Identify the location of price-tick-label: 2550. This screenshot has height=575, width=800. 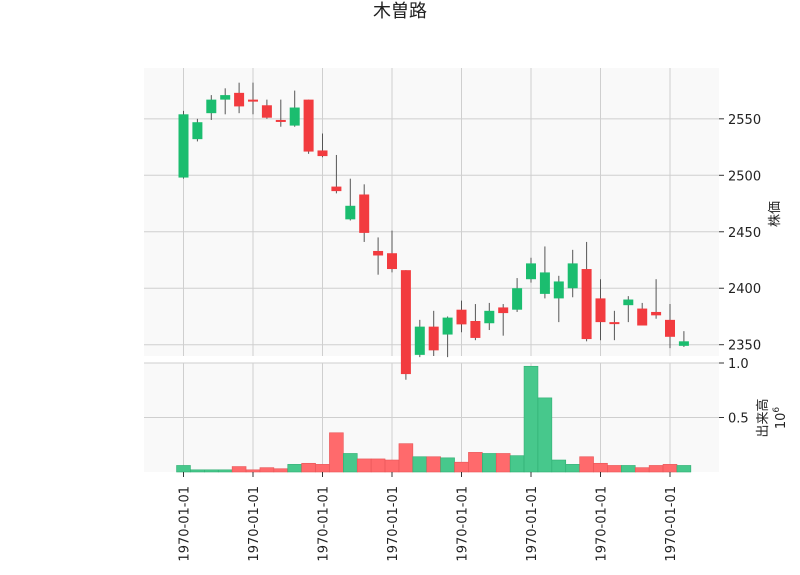
(744, 120).